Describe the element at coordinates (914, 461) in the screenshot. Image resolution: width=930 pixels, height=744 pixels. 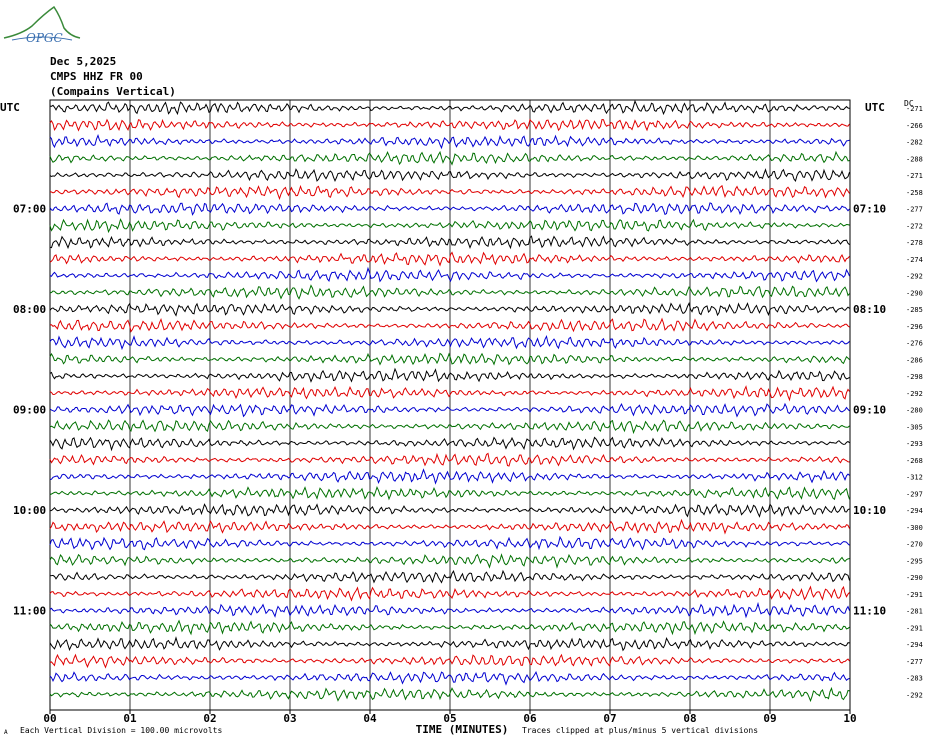
I see `dc-offset-label: -268` at that location.